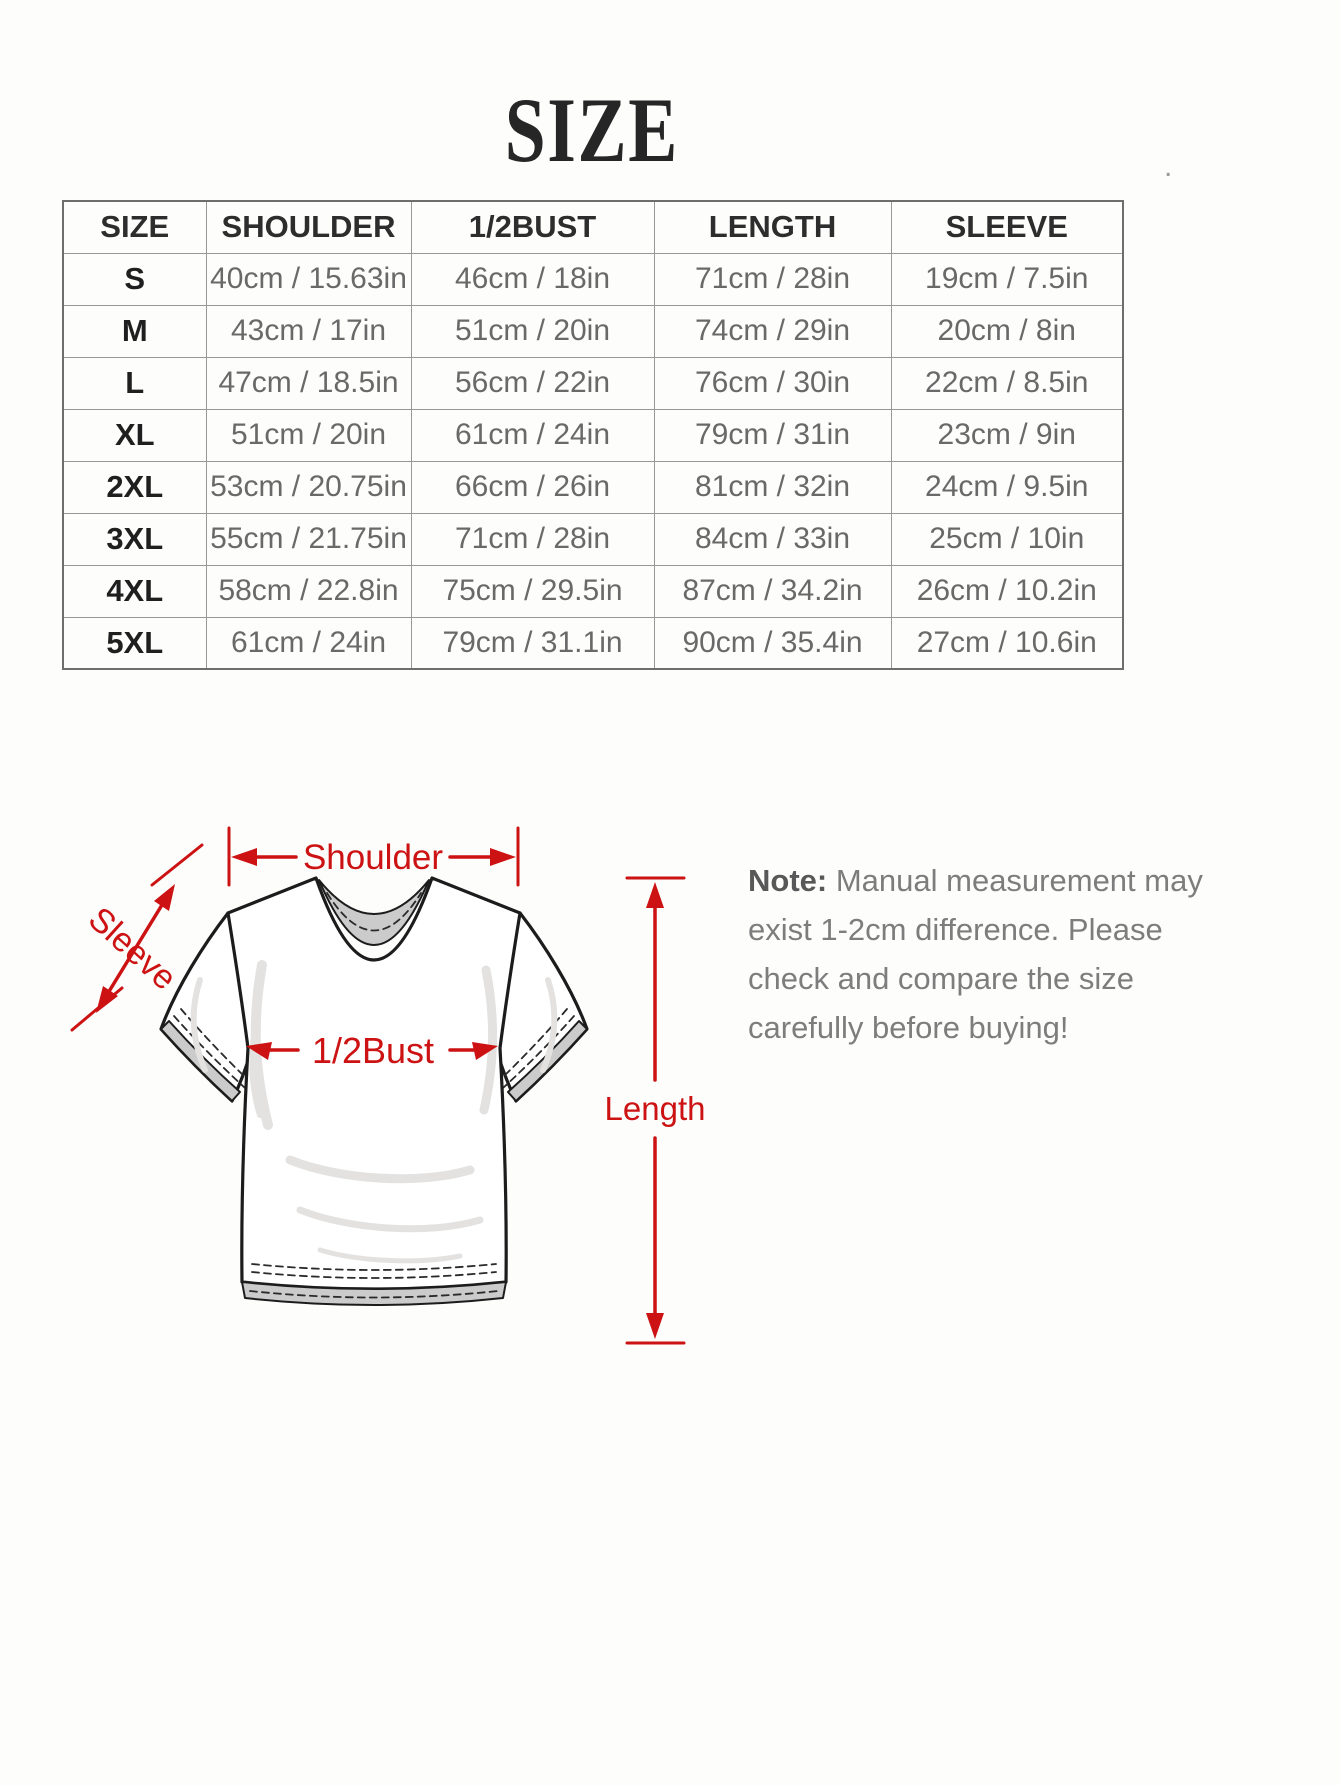 The width and height of the screenshot is (1340, 1785). I want to click on left-cuff-stitch, so click(209, 1052).